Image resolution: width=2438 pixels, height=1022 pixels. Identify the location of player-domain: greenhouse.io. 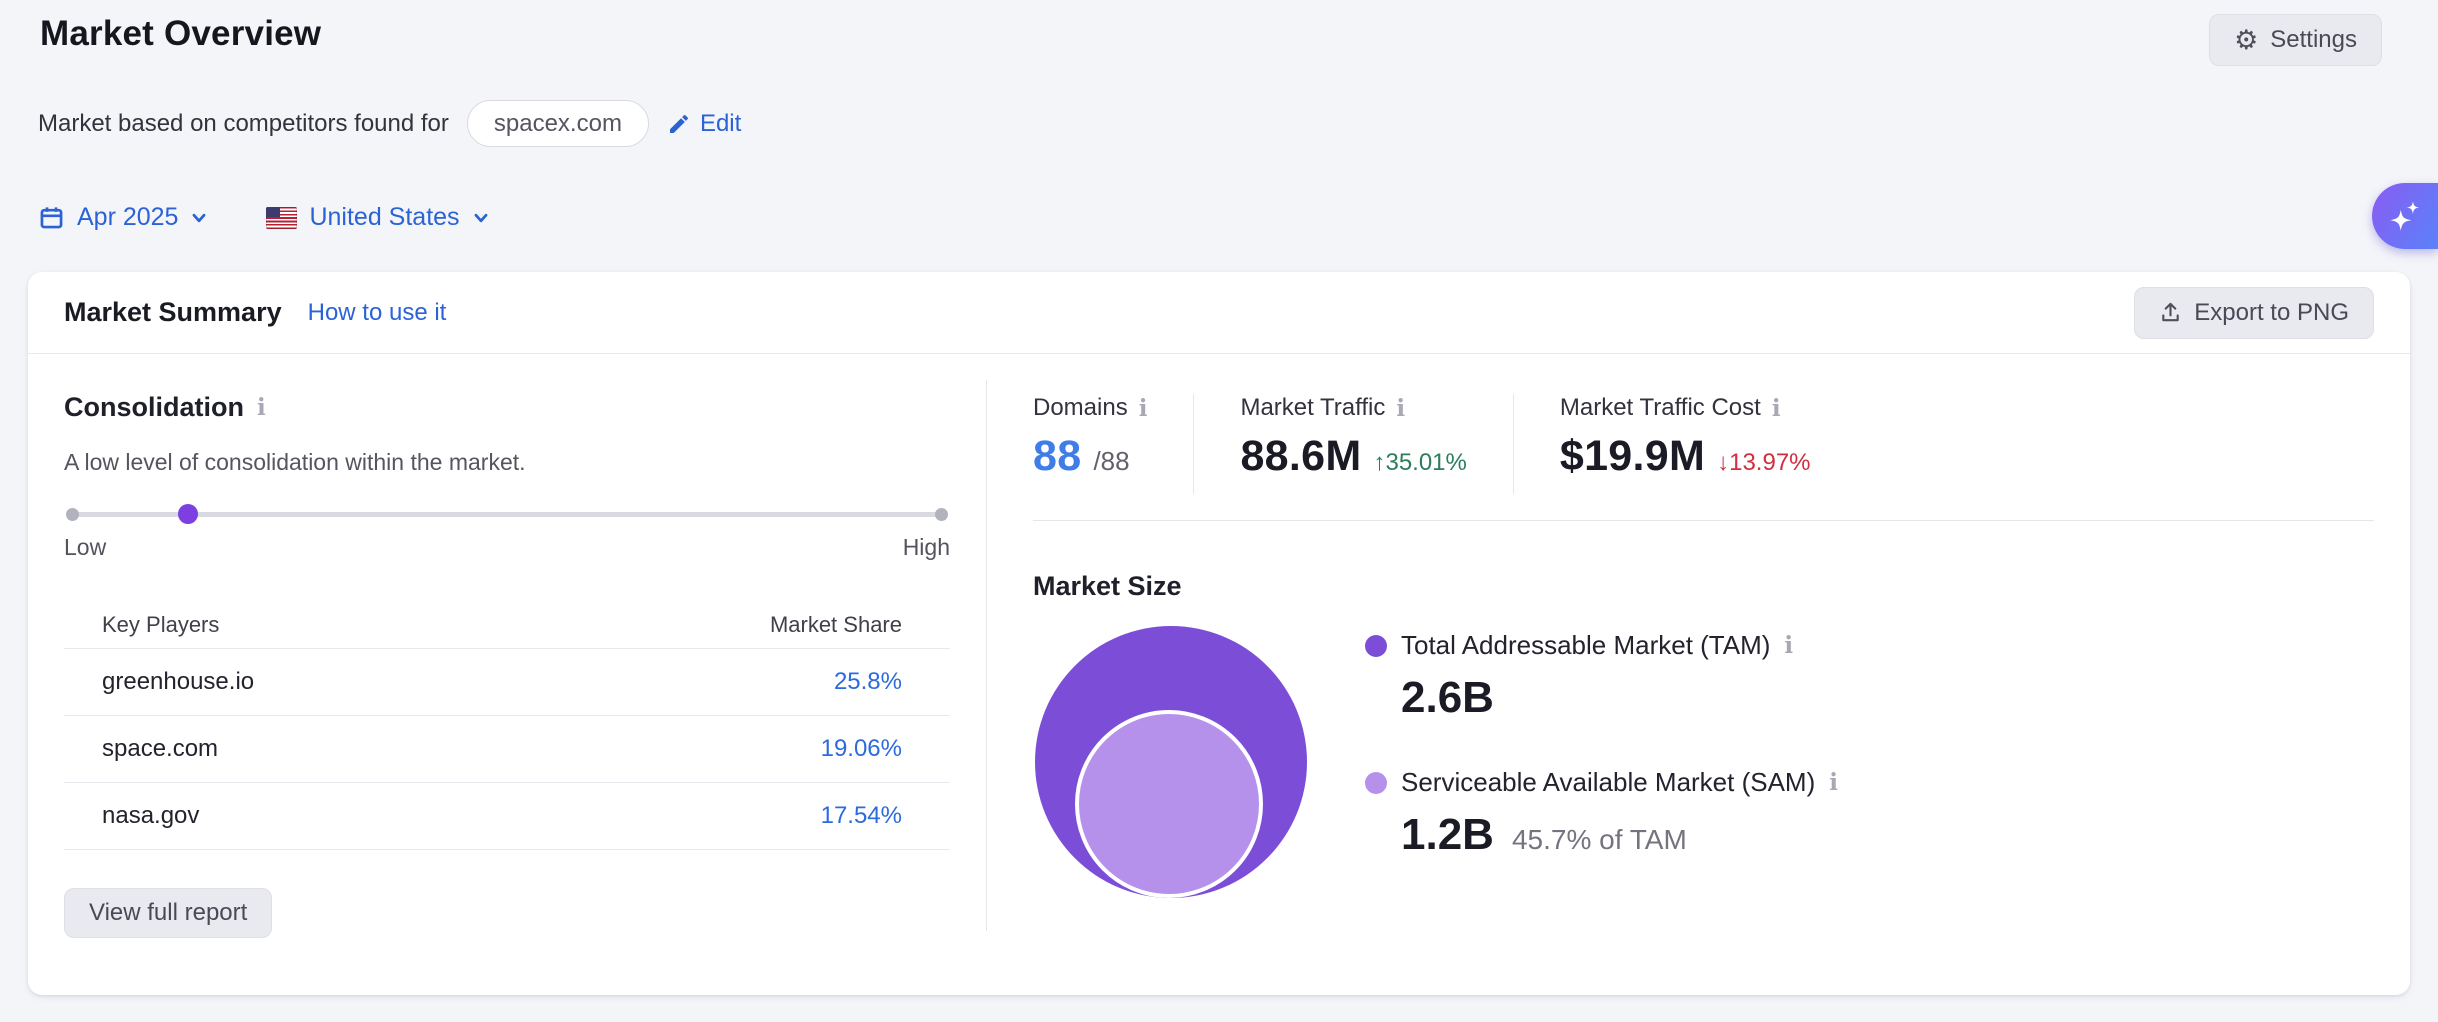
(178, 681).